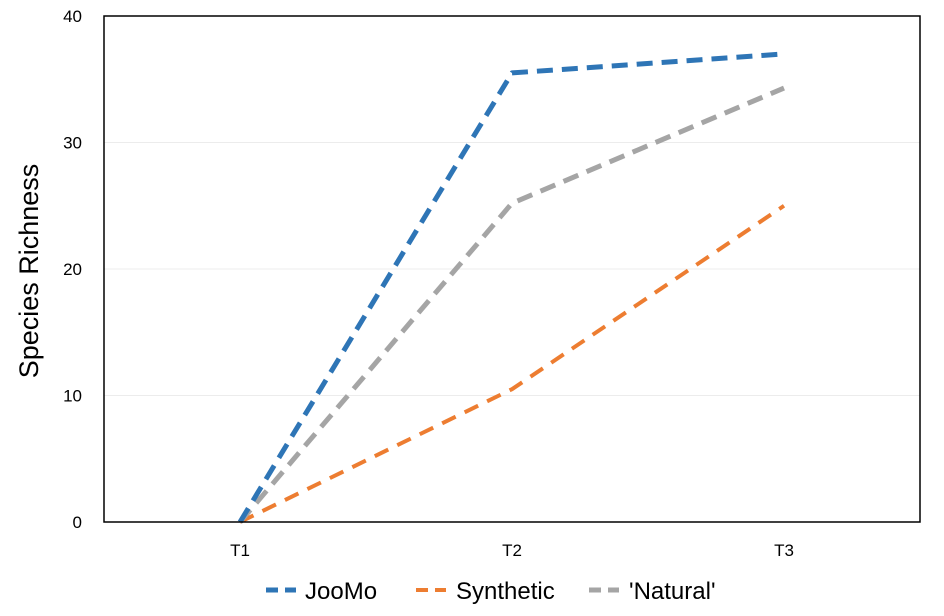 The width and height of the screenshot is (944, 616). Describe the element at coordinates (72, 396) in the screenshot. I see `y-tick-label: 10` at that location.